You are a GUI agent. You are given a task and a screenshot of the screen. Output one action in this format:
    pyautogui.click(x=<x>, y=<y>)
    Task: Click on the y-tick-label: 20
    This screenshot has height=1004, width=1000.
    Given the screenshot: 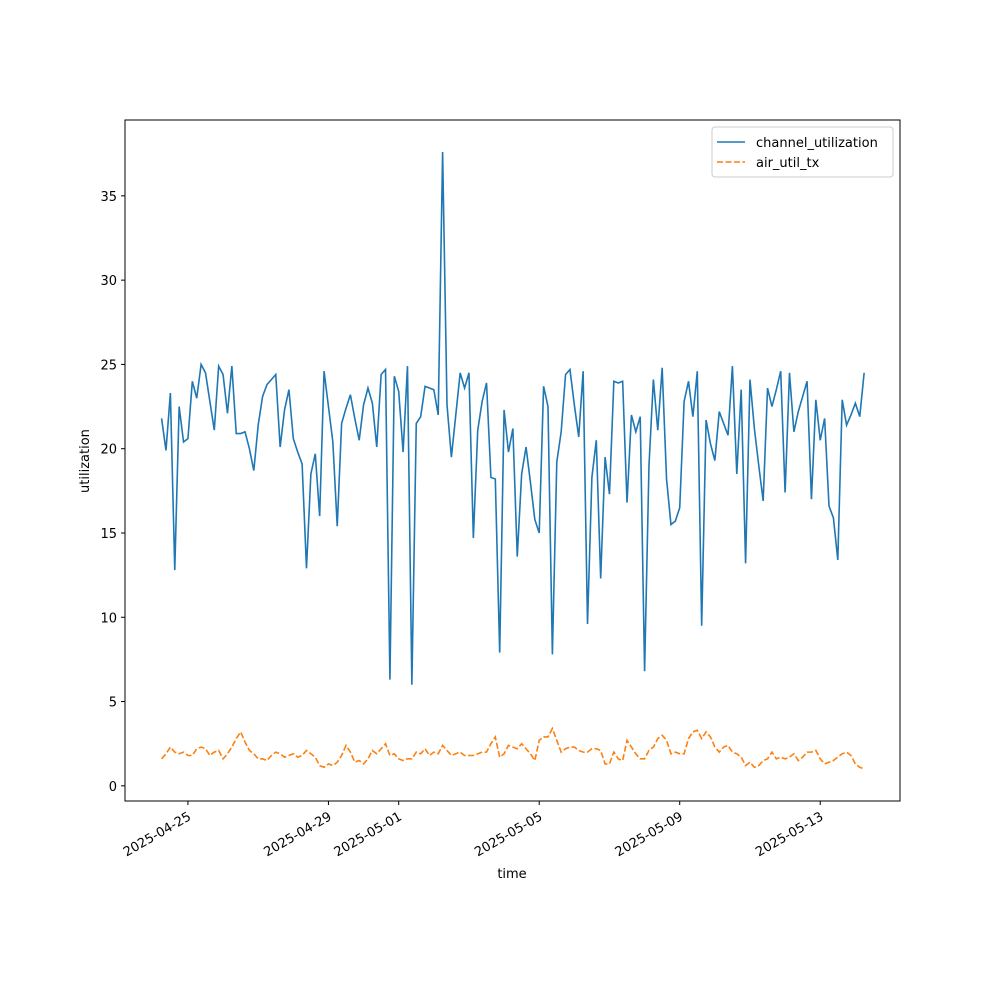 What is the action you would take?
    pyautogui.click(x=108, y=450)
    